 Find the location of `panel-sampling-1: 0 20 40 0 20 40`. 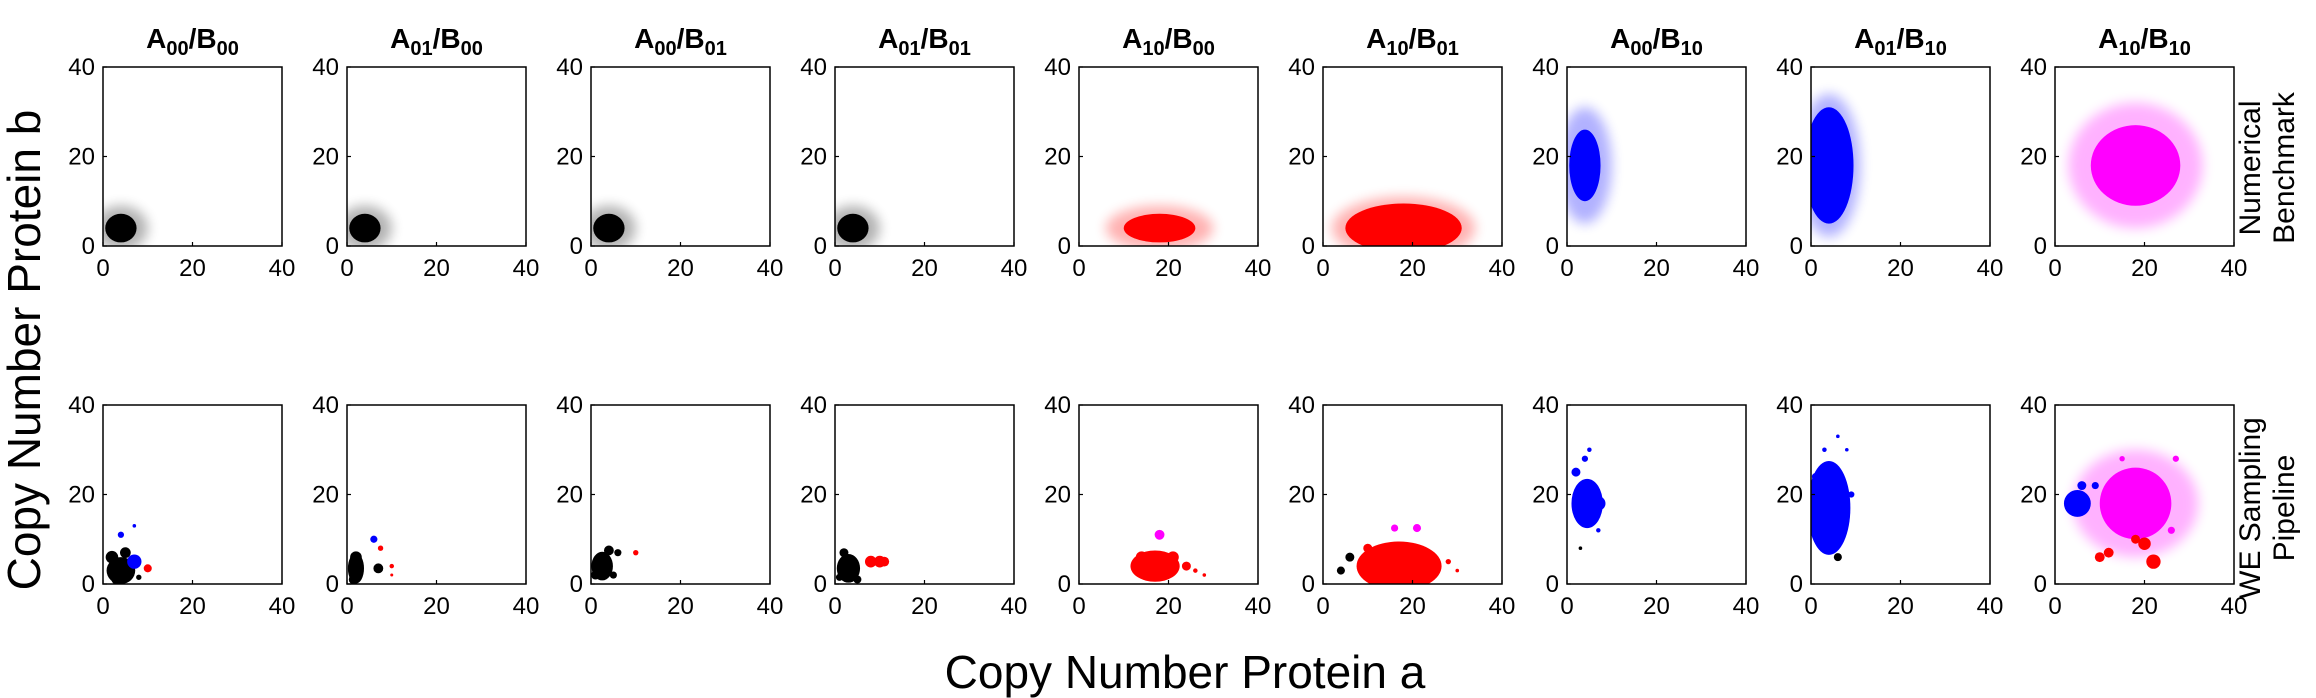

panel-sampling-1: 0 20 40 0 20 40 is located at coordinates (425, 506).